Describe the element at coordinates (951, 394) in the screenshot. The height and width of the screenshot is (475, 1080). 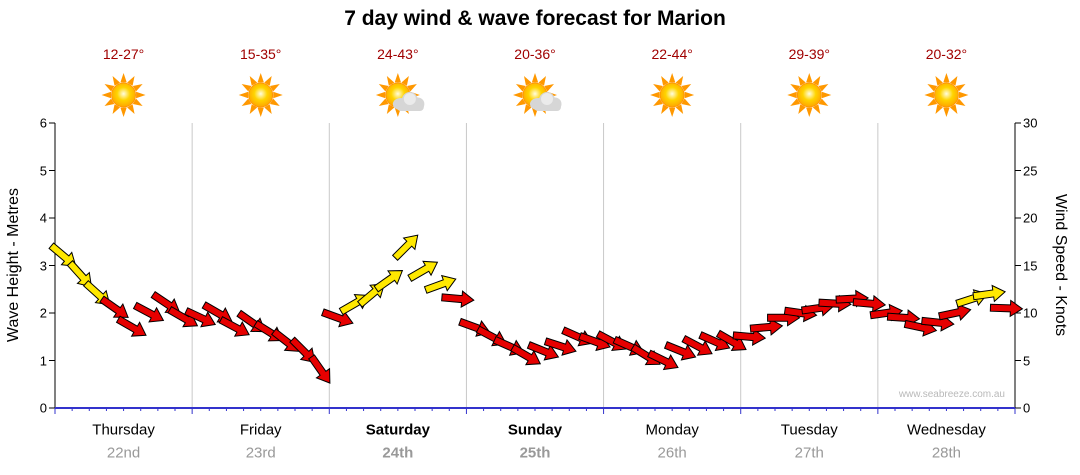
I see `watermark: www.seabreeze.com.au` at that location.